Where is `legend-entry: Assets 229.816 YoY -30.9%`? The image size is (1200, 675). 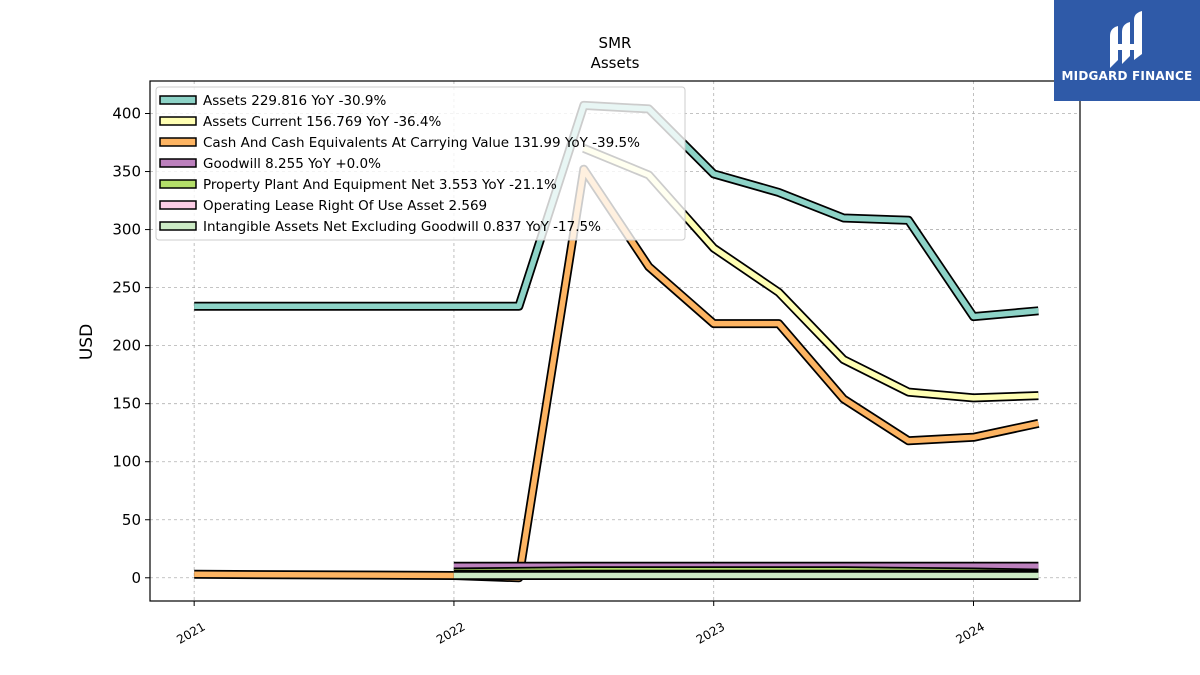
legend-entry: Assets 229.816 YoY -30.9% is located at coordinates (295, 101).